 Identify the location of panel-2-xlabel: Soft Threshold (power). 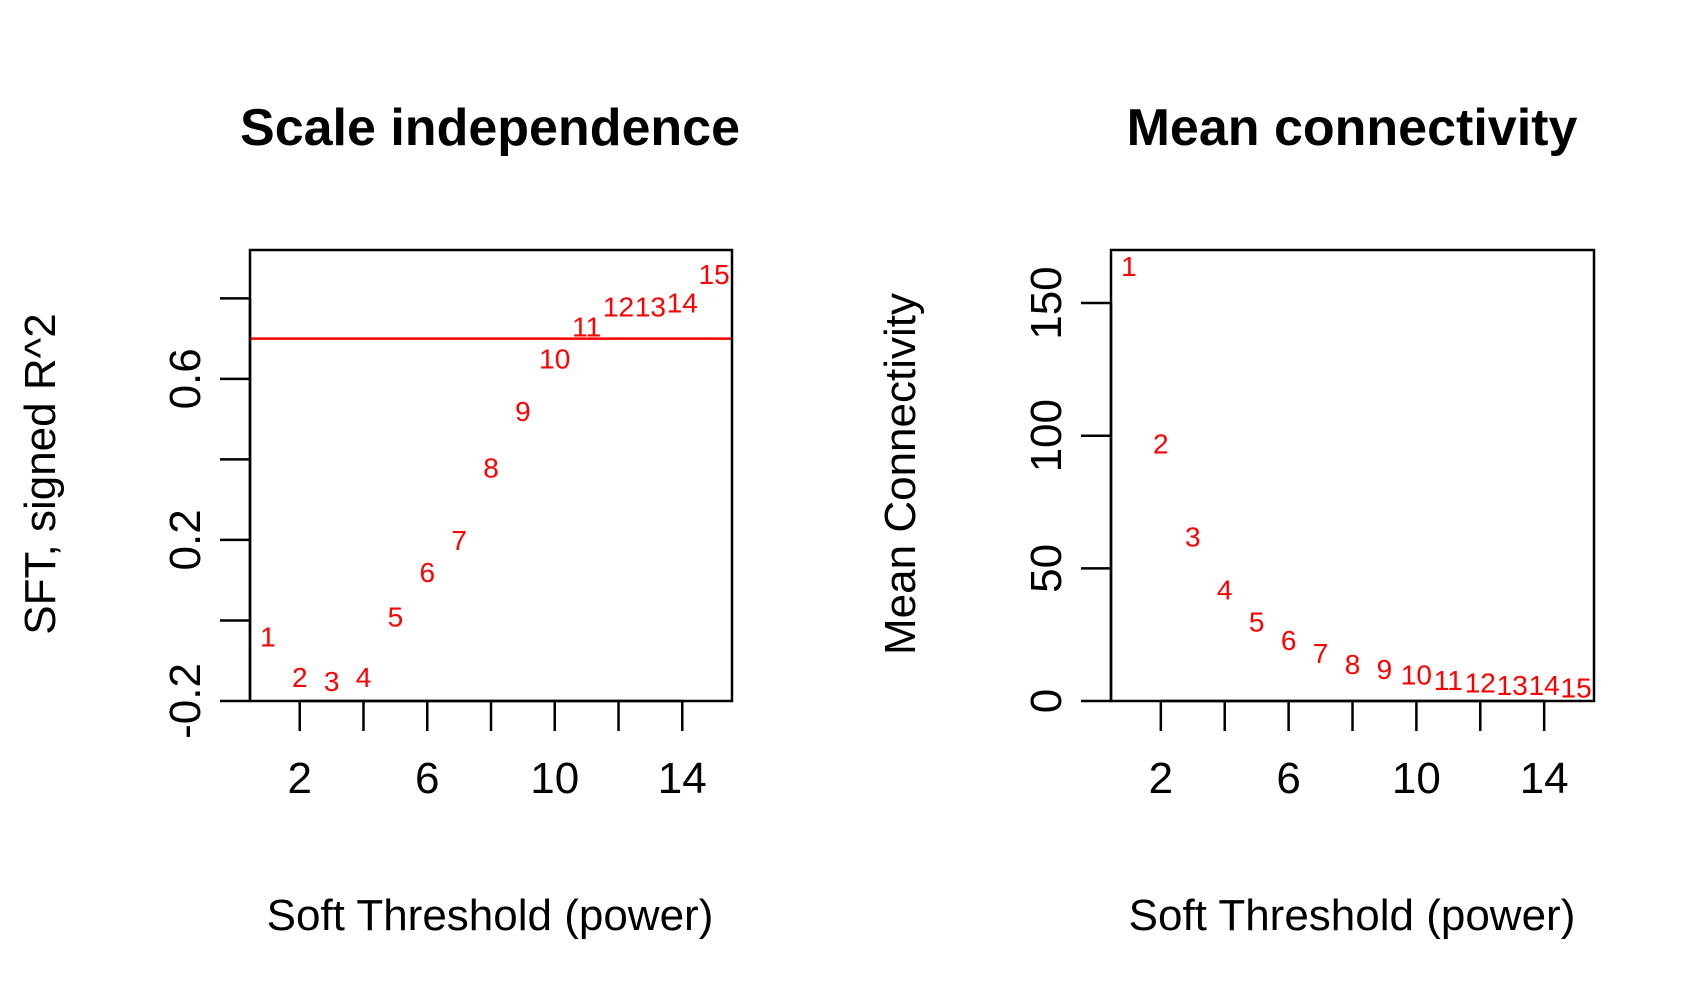
(1352, 915).